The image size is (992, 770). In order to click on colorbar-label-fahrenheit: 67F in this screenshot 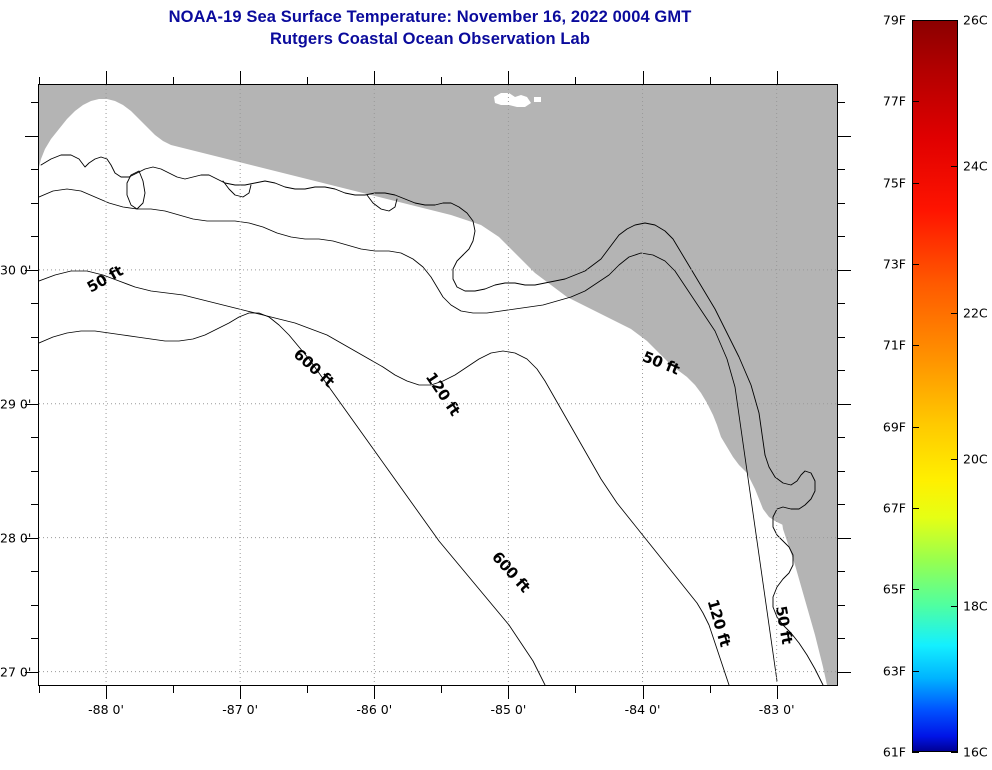, I will do `click(894, 508)`.